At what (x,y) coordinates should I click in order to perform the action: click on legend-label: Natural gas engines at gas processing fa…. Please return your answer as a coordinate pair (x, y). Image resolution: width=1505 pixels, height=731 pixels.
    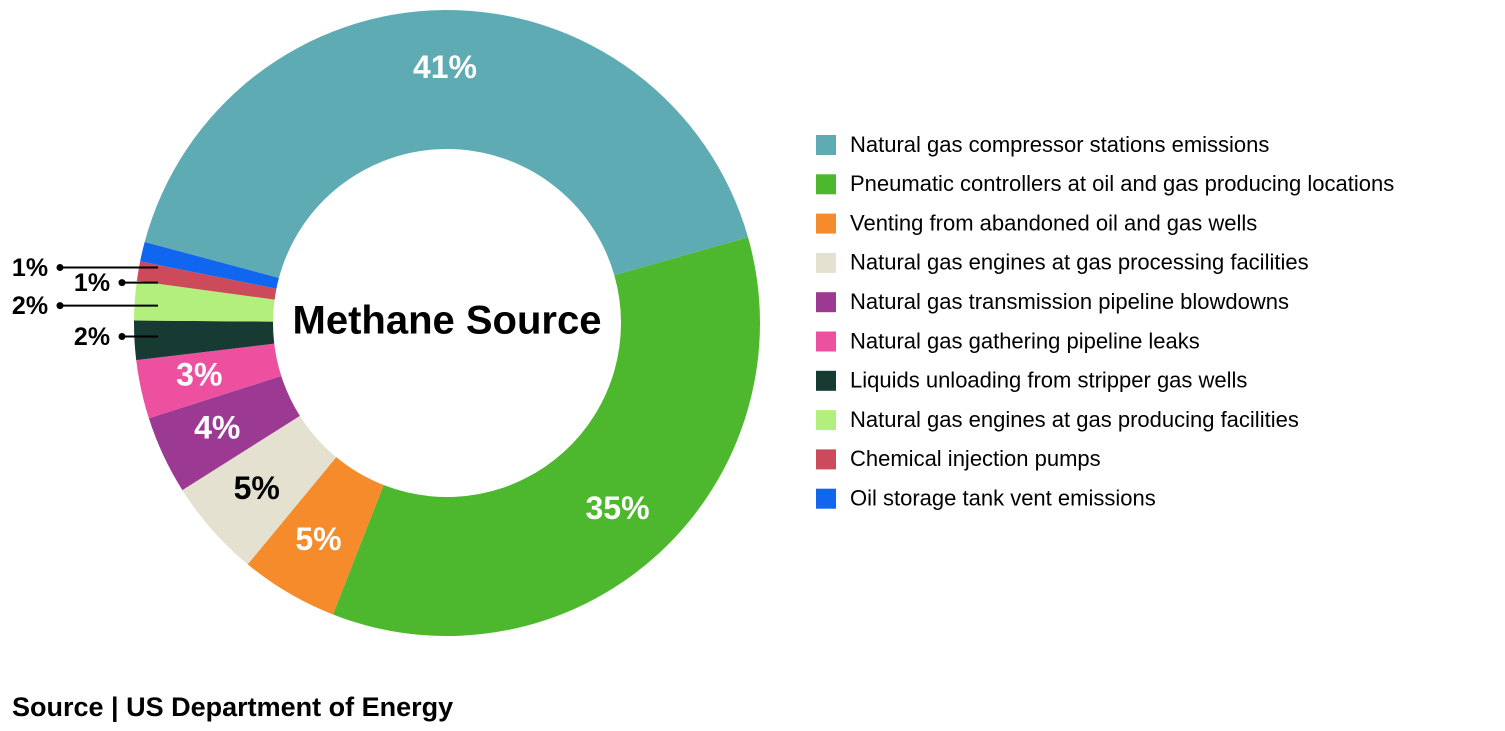
    Looking at the image, I should click on (1079, 262).